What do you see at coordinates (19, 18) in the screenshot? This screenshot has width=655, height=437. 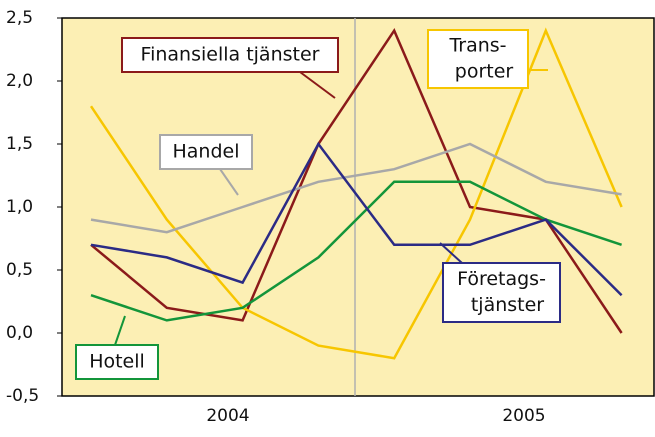 I see `y-tick-label: 2,5` at bounding box center [19, 18].